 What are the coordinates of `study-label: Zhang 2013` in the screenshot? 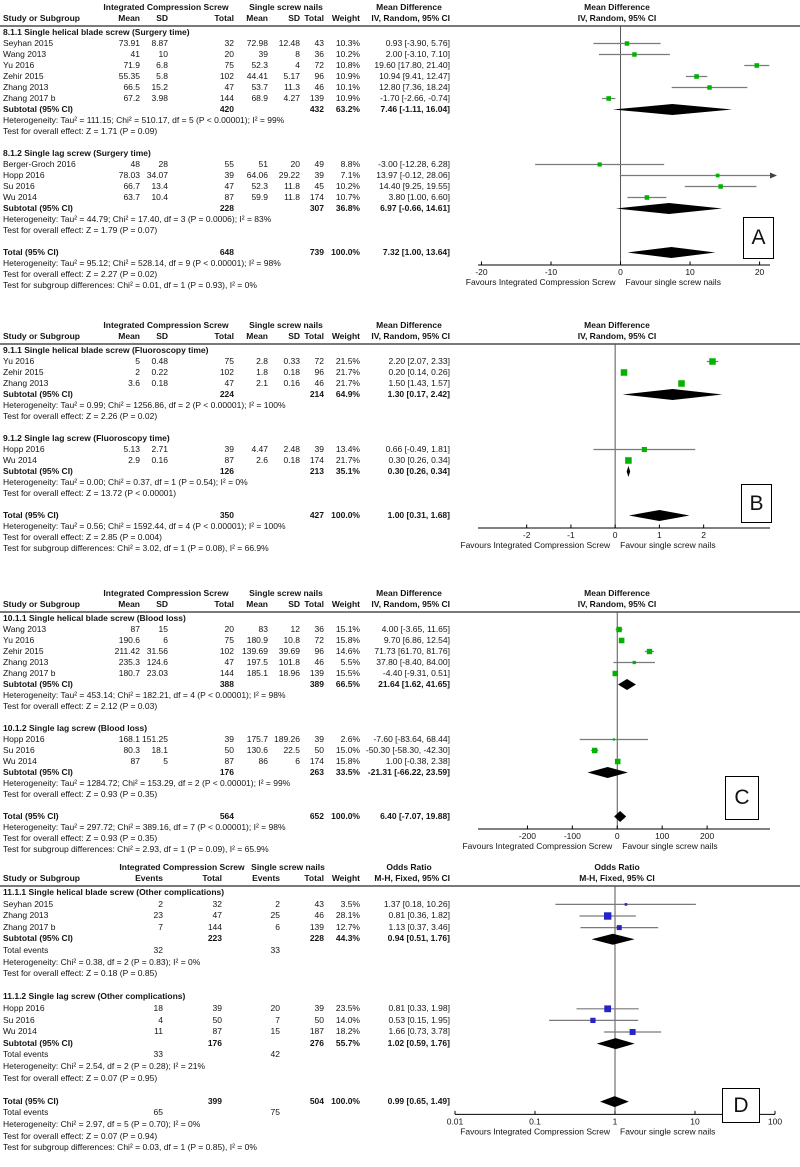 It's located at (26, 383).